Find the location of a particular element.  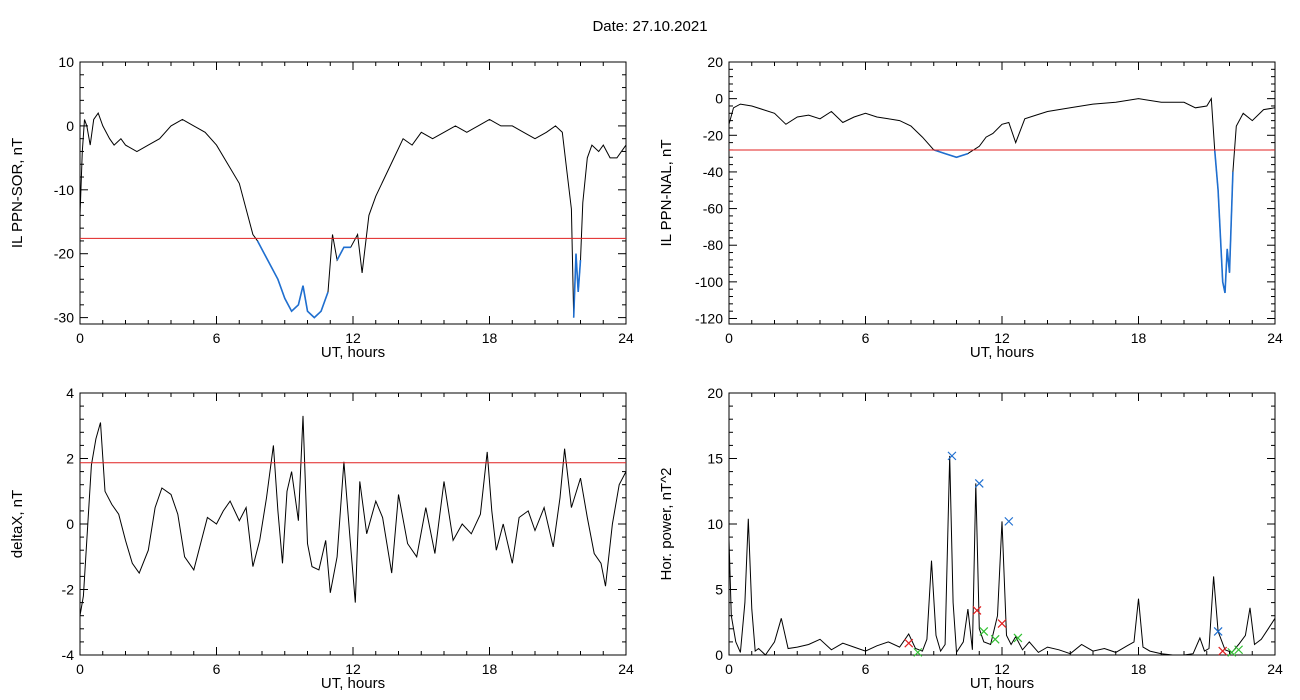

chart-nal-xtick-label: 18 is located at coordinates (1139, 338).